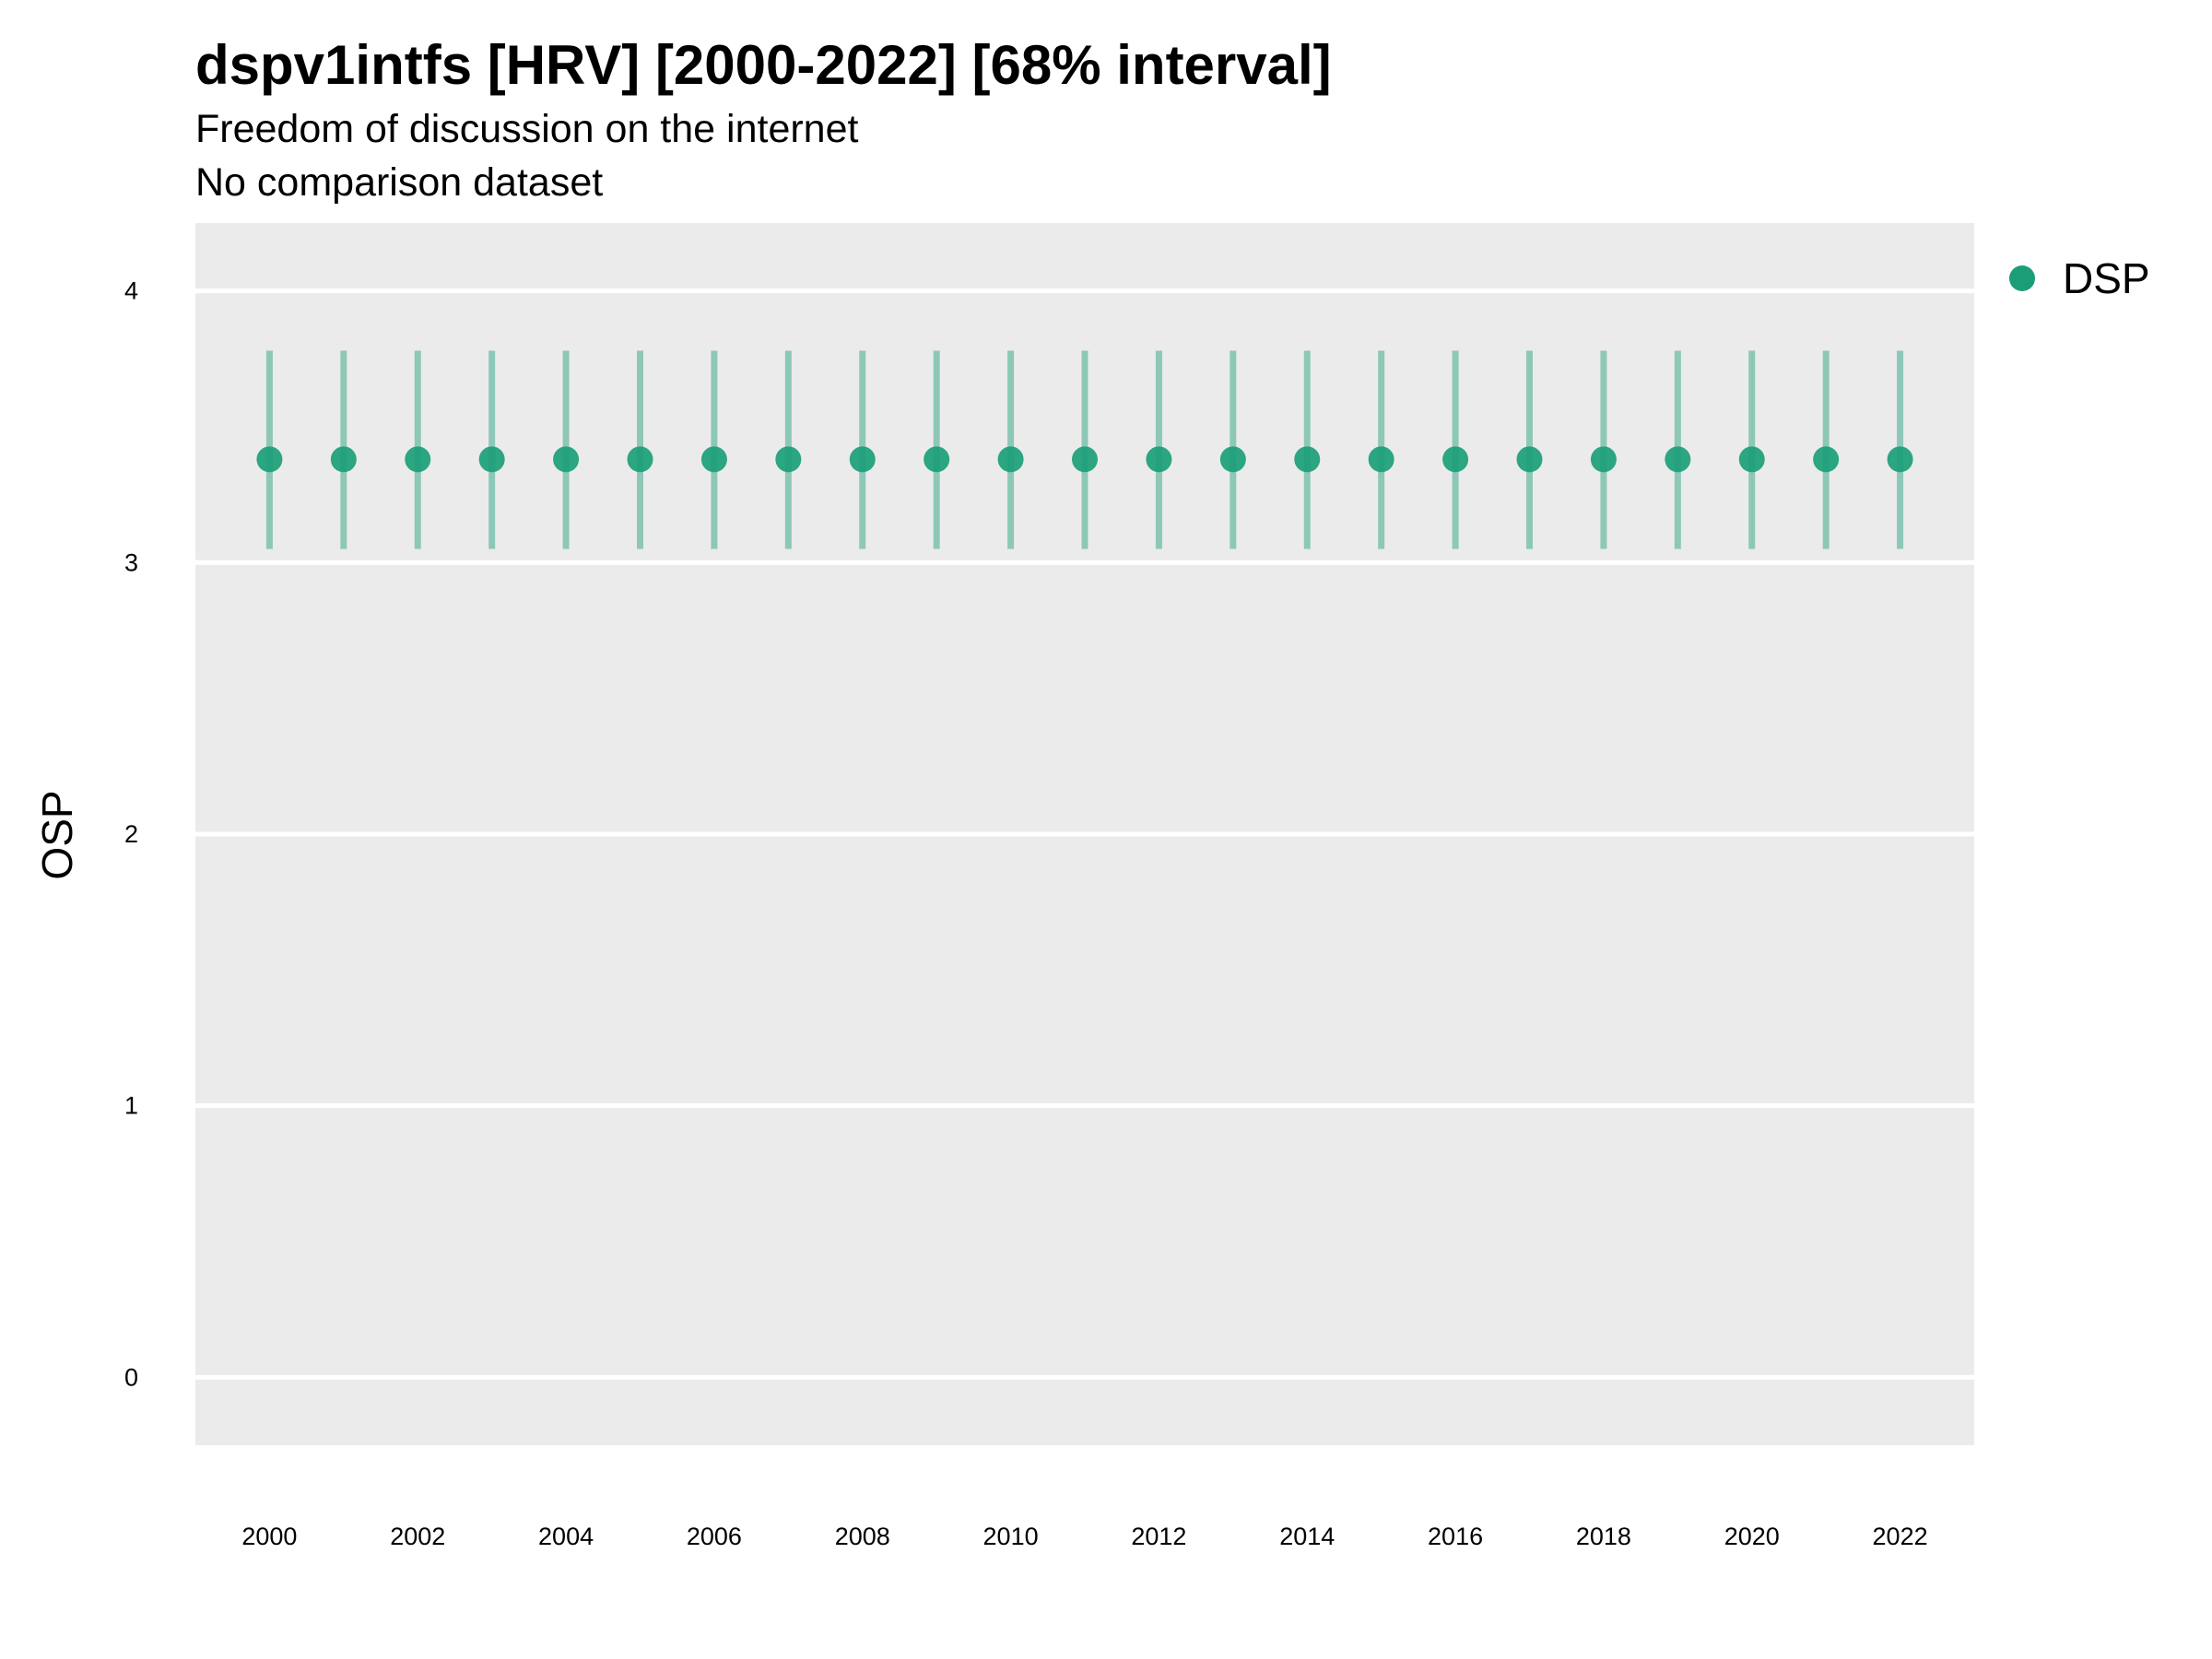  I want to click on legend: DSP, so click(2079, 278).